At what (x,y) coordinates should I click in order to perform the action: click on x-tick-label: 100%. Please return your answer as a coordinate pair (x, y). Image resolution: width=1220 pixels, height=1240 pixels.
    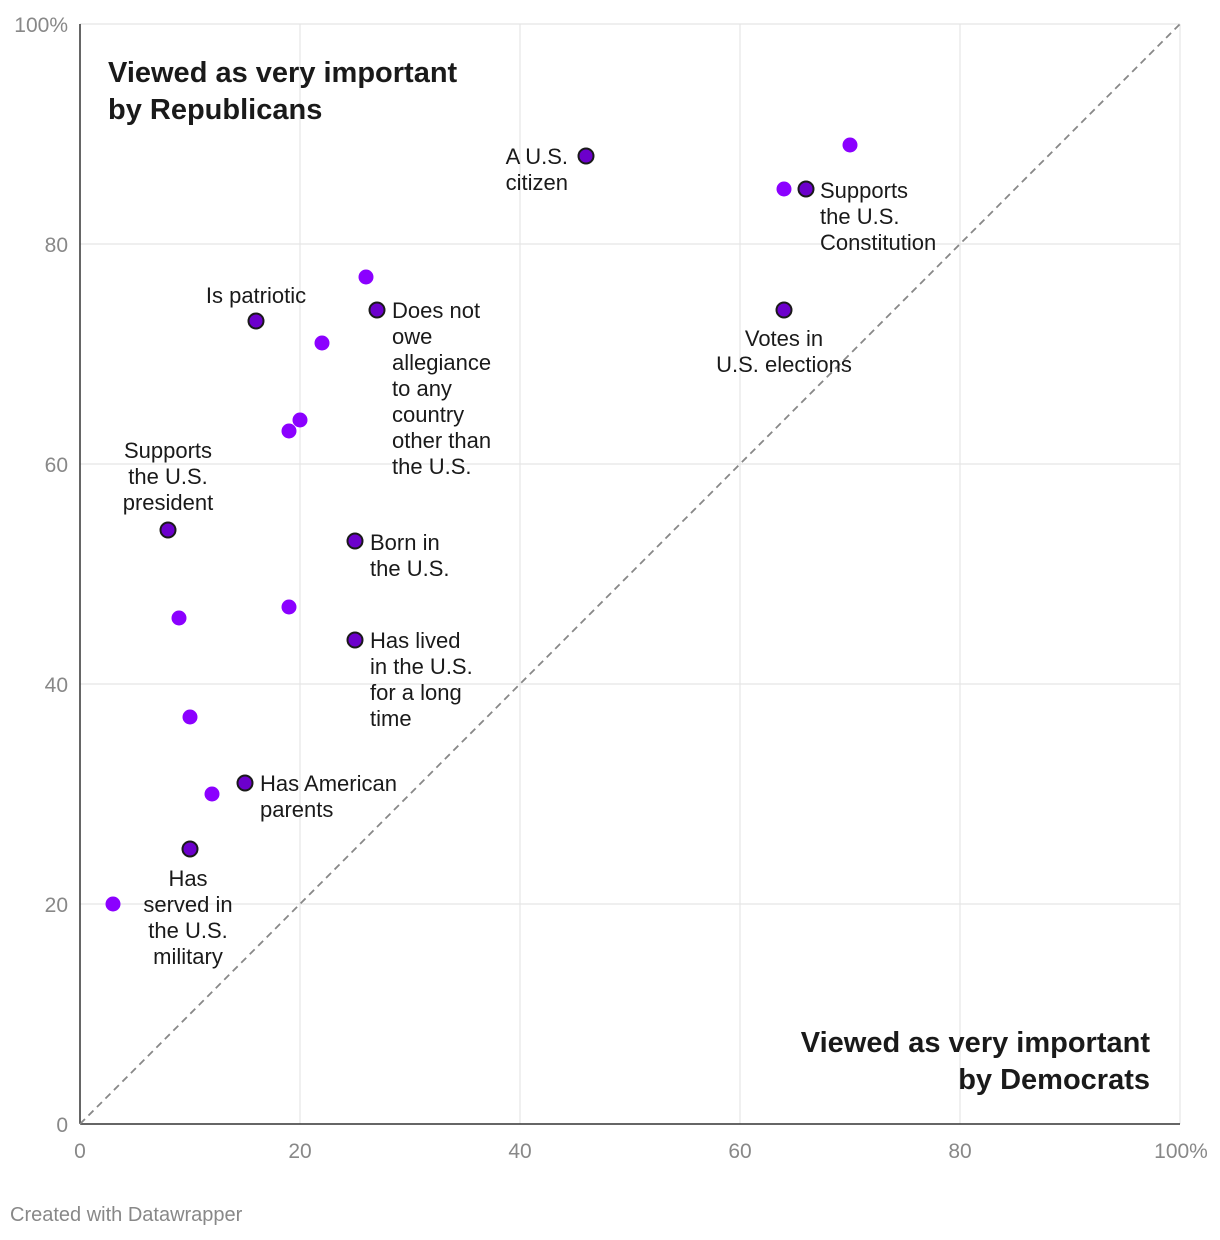
    Looking at the image, I should click on (1181, 1151).